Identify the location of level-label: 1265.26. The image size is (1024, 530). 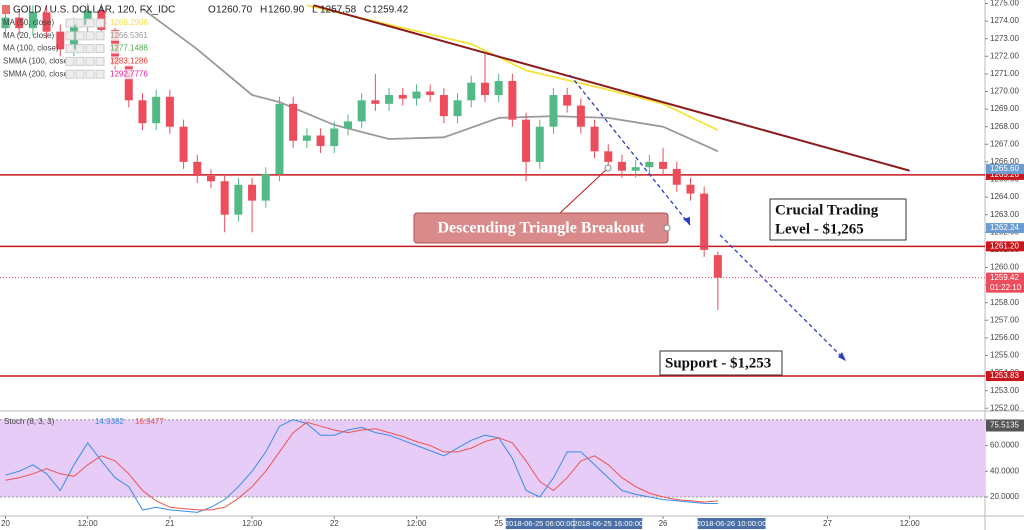
(1004, 174).